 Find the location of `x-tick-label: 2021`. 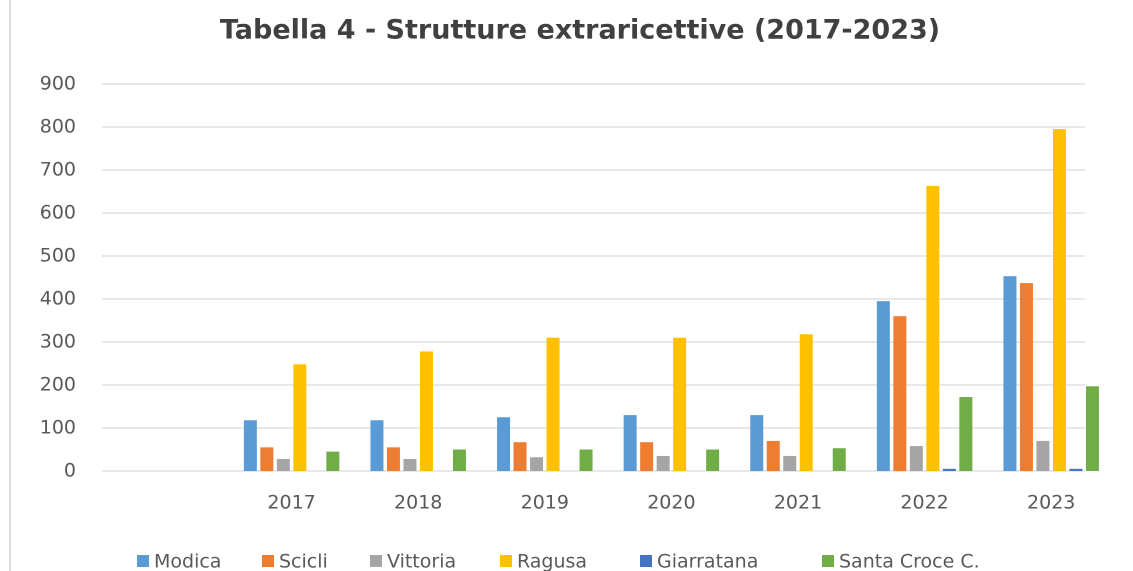

x-tick-label: 2021 is located at coordinates (798, 503).